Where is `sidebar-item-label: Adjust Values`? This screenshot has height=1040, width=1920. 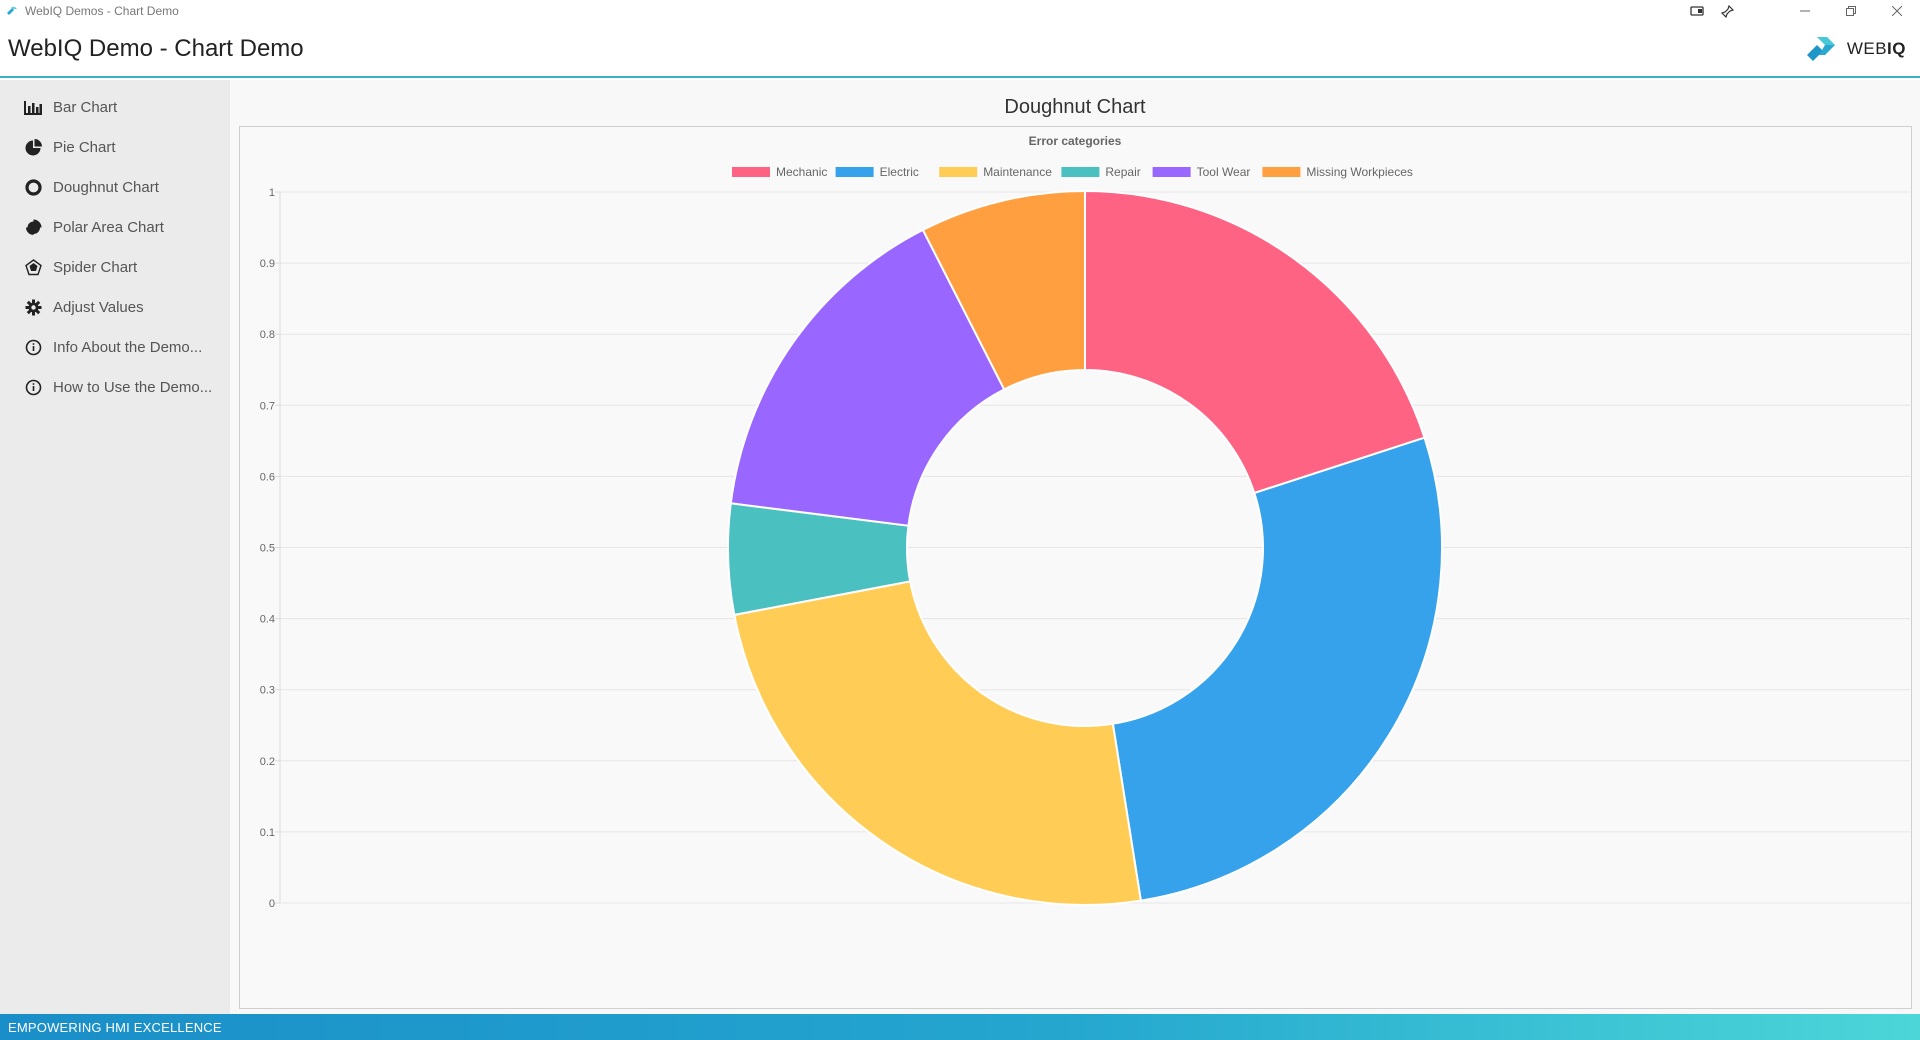
sidebar-item-label: Adjust Values is located at coordinates (98, 307).